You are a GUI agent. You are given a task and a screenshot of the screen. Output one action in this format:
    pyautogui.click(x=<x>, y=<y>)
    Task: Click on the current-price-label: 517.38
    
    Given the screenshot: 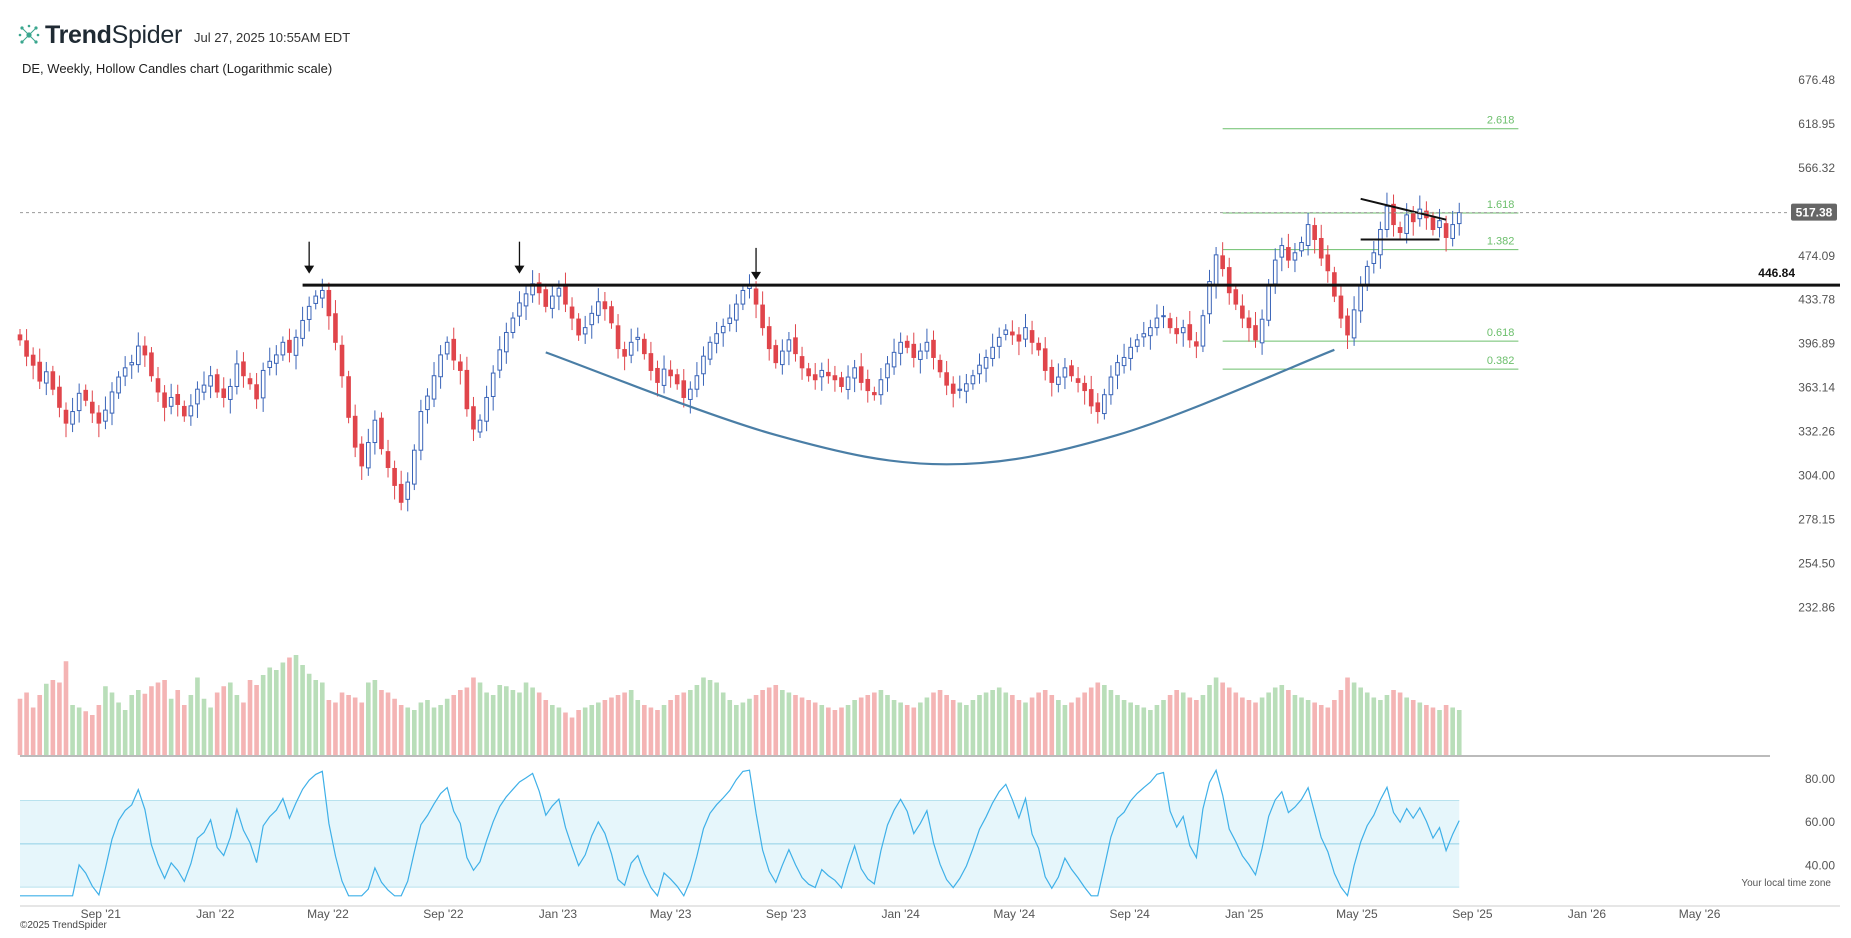 What is the action you would take?
    pyautogui.click(x=1814, y=213)
    